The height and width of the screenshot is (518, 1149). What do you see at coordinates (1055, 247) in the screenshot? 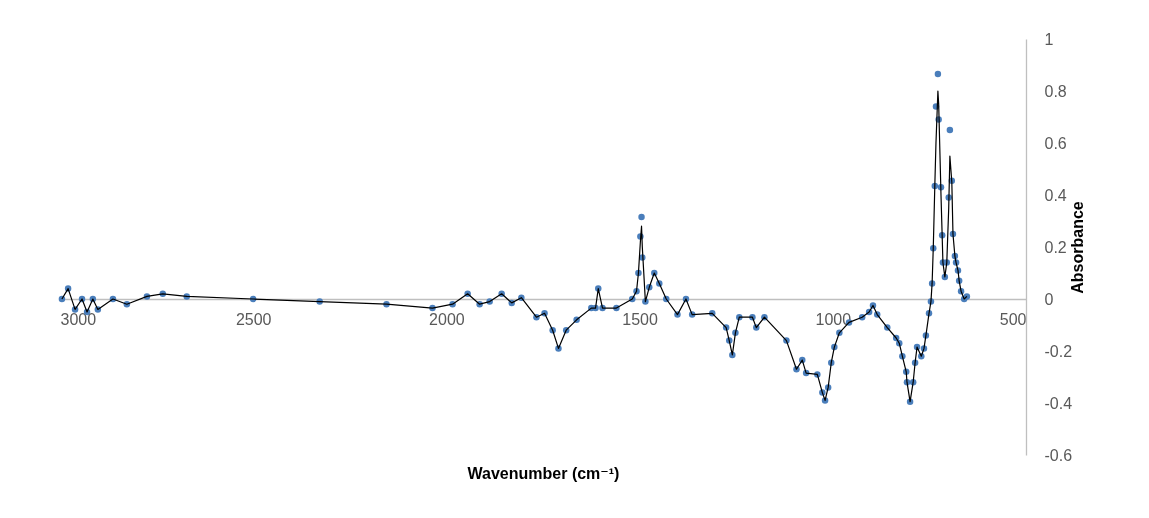
I see `y-tick-label: 0.2` at bounding box center [1055, 247].